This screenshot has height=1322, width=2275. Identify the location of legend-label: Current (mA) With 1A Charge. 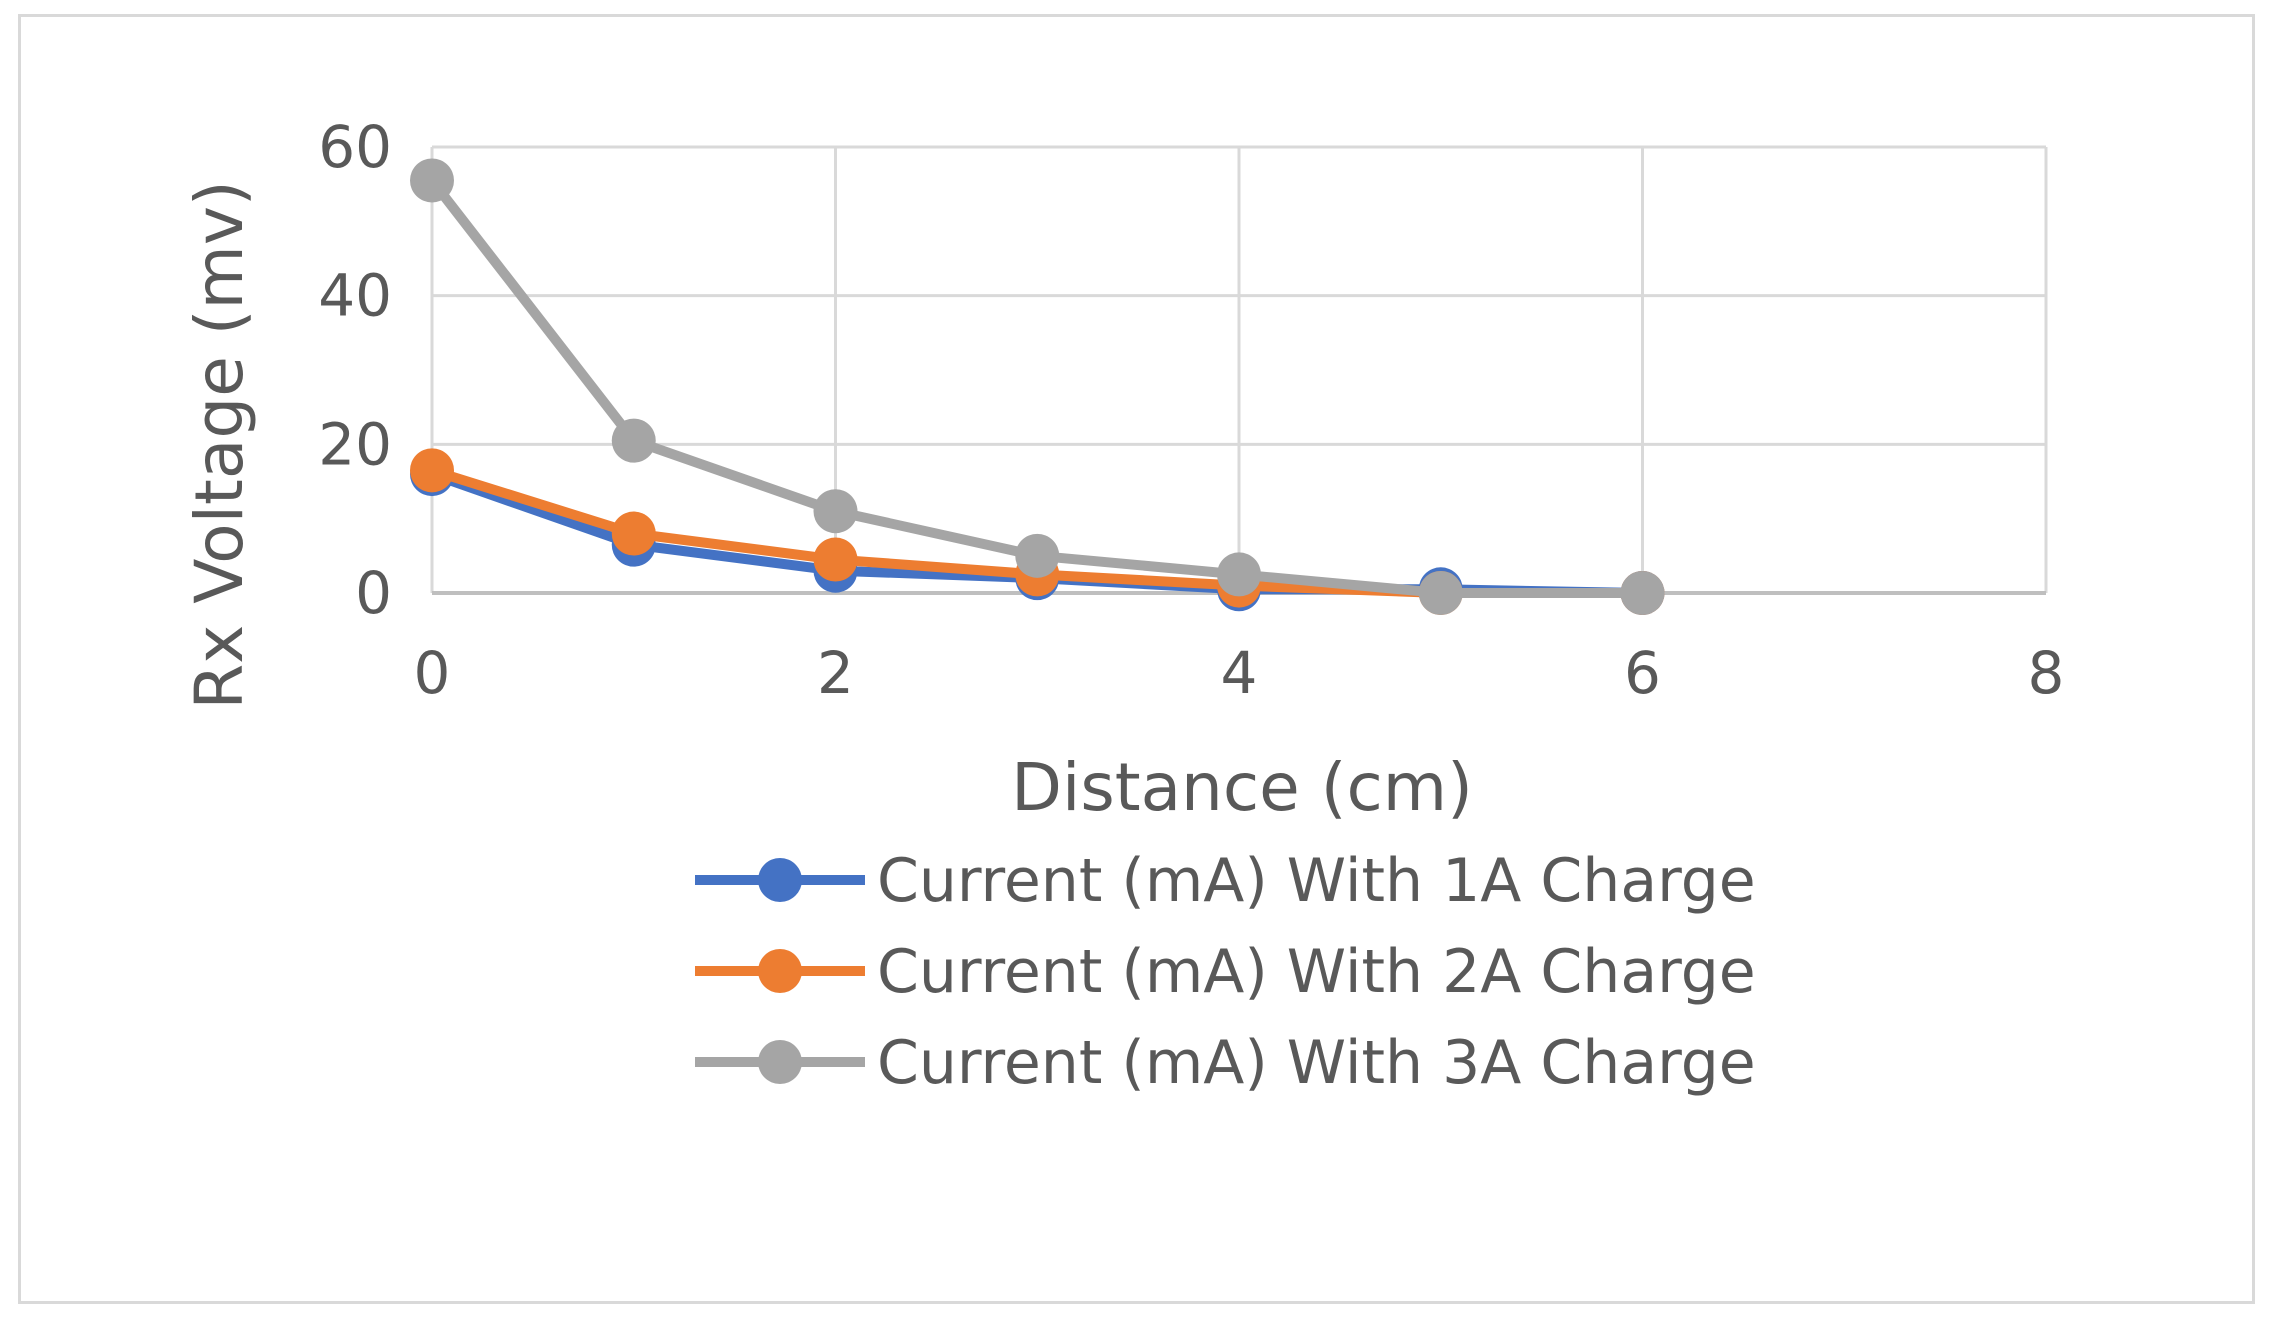
(1316, 881).